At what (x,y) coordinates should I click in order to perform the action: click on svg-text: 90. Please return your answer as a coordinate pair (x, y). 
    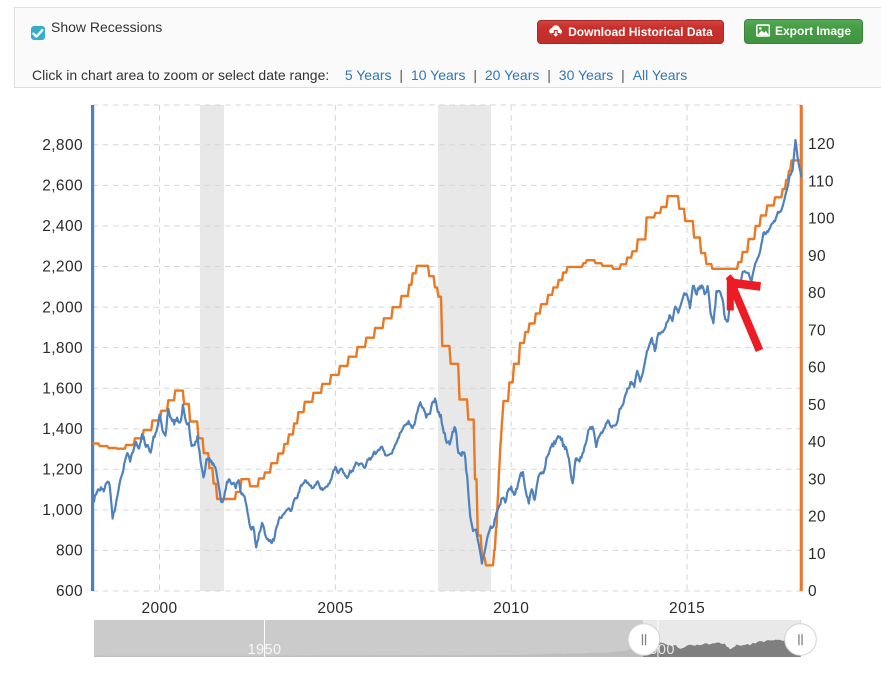
    Looking at the image, I should click on (817, 256).